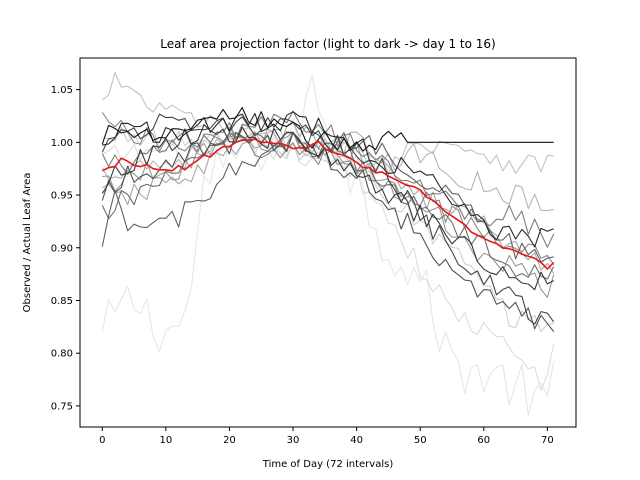  I want to click on x-tick-label: 0, so click(102, 440).